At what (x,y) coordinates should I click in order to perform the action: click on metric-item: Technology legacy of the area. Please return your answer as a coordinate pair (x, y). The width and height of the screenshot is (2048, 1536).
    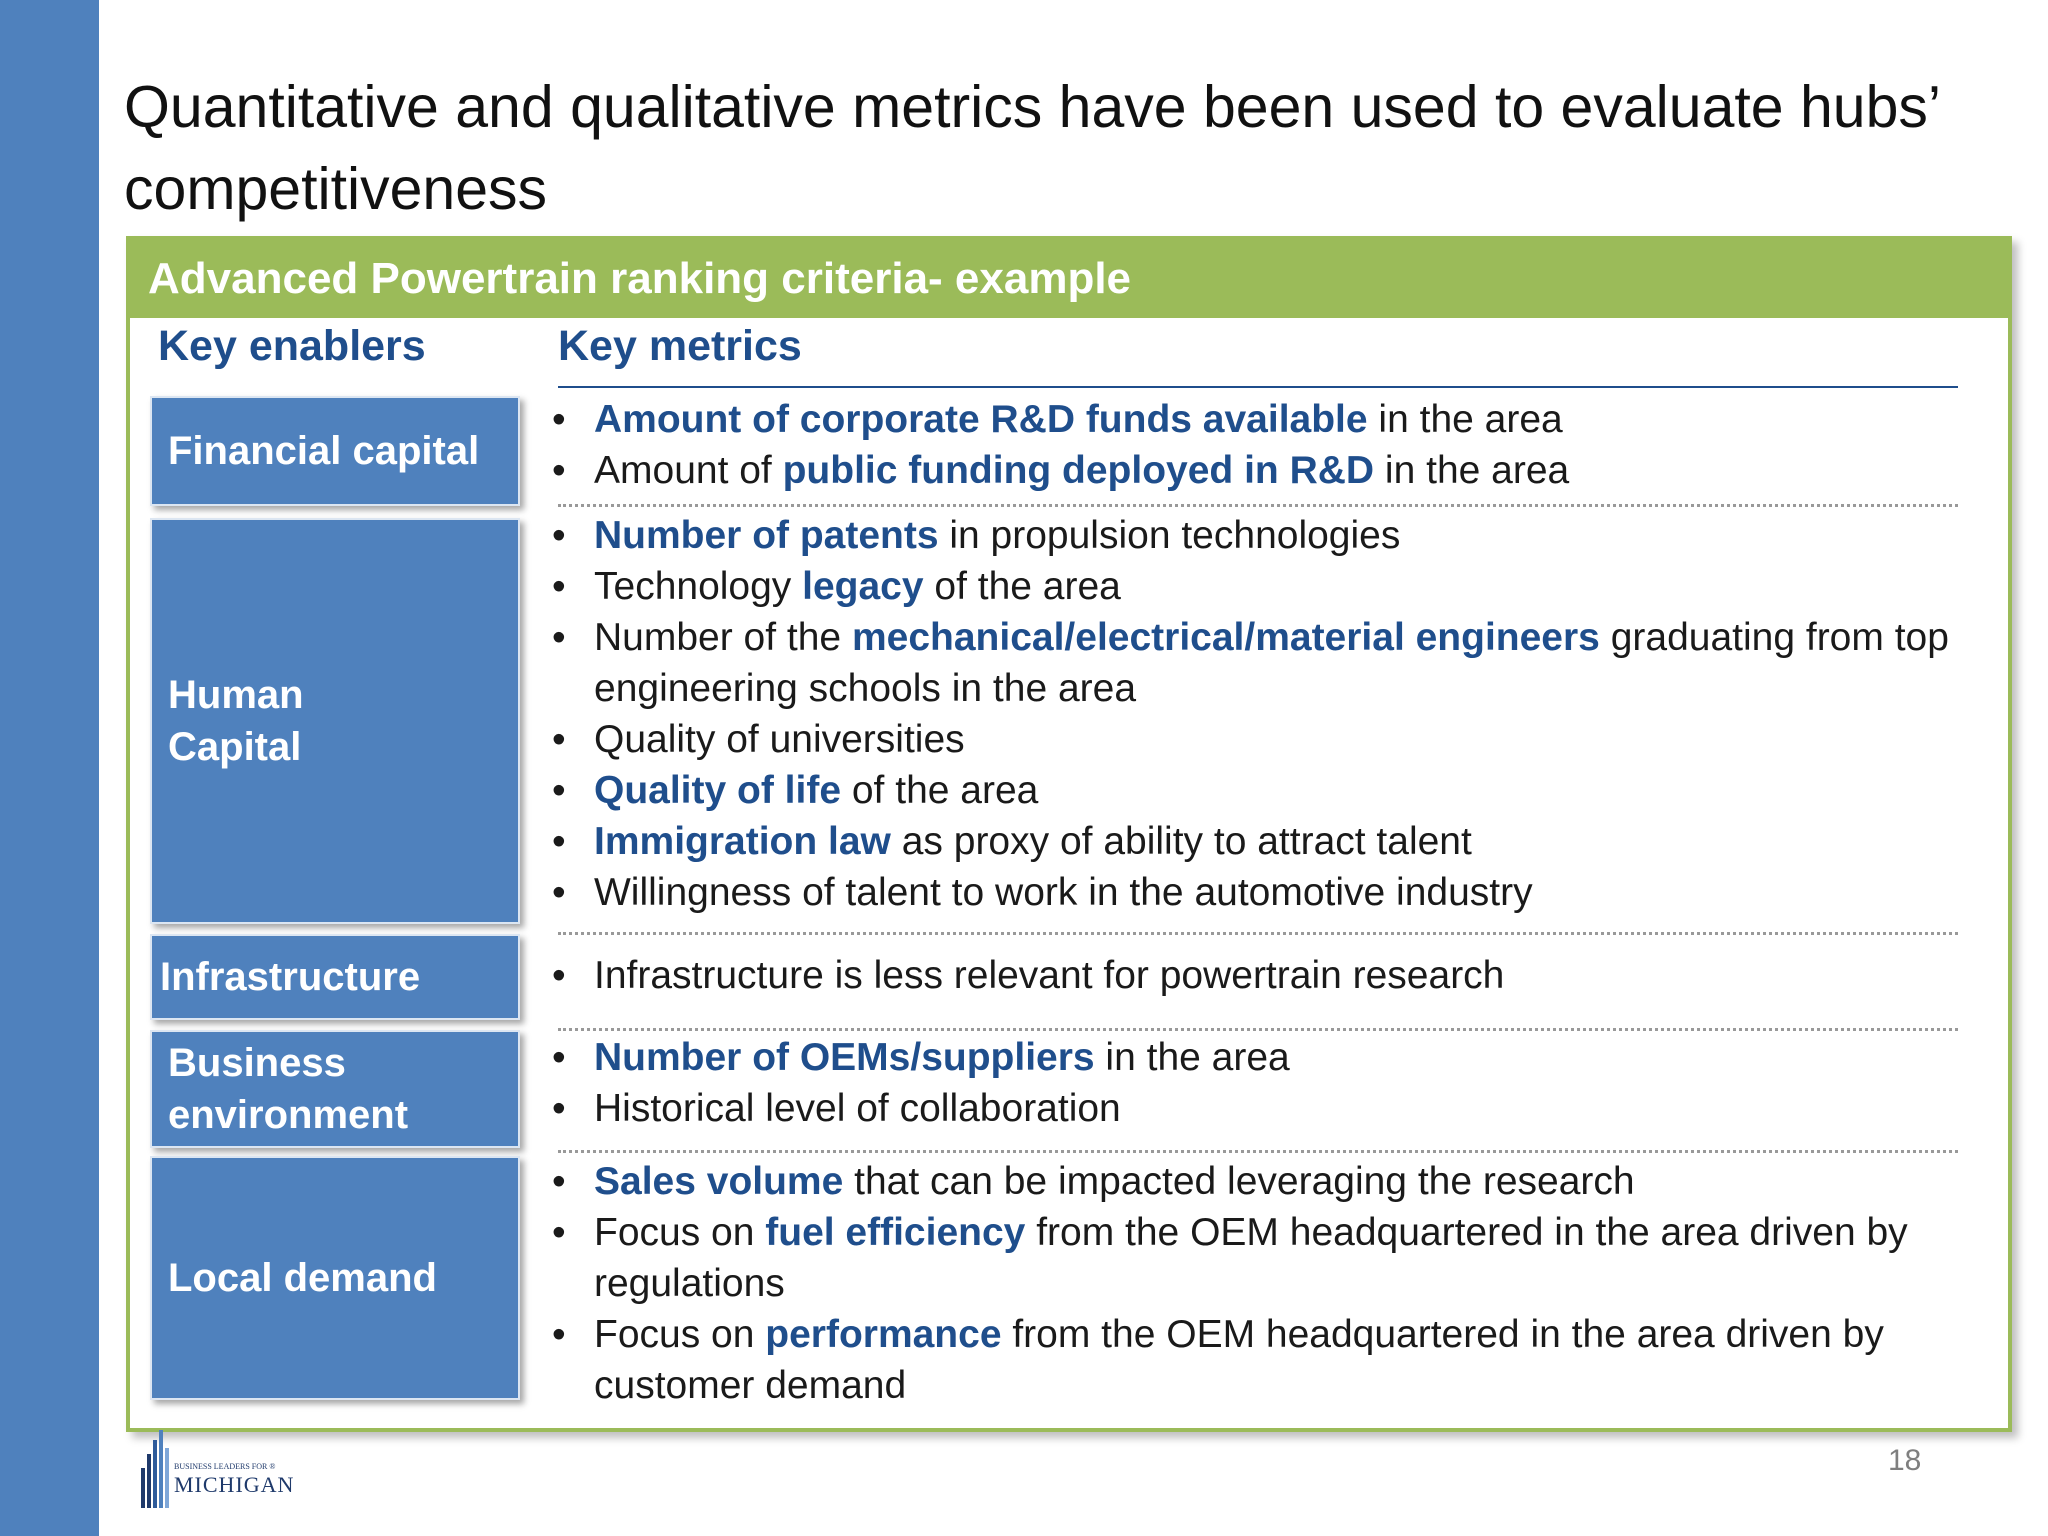
    Looking at the image, I should click on (1258, 586).